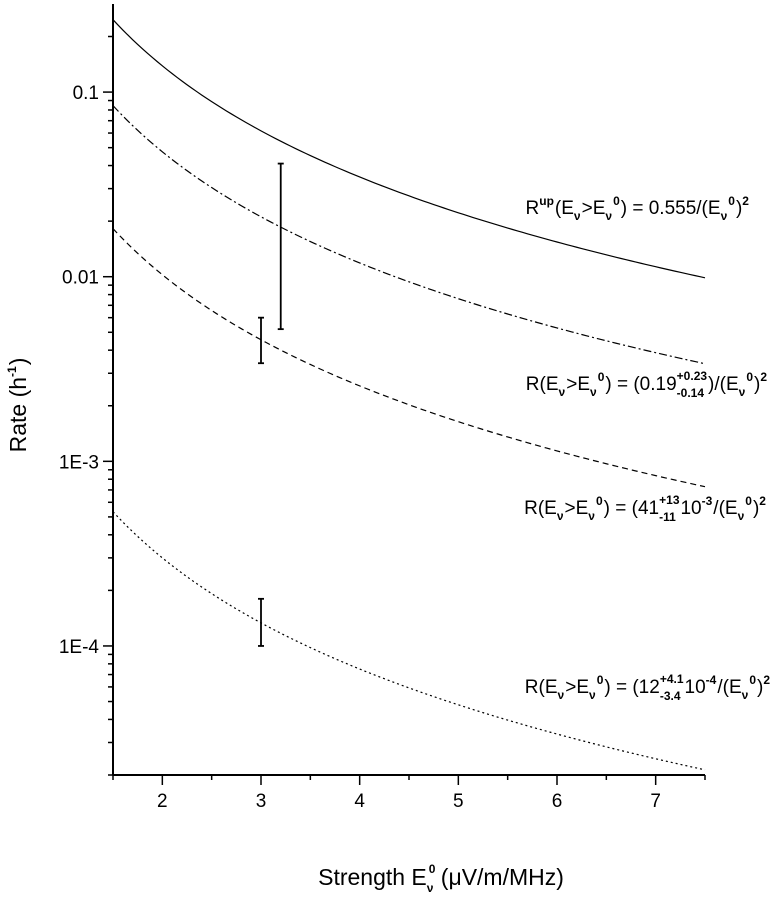 The height and width of the screenshot is (907, 776). I want to click on x-tick-label: 3, so click(261, 801).